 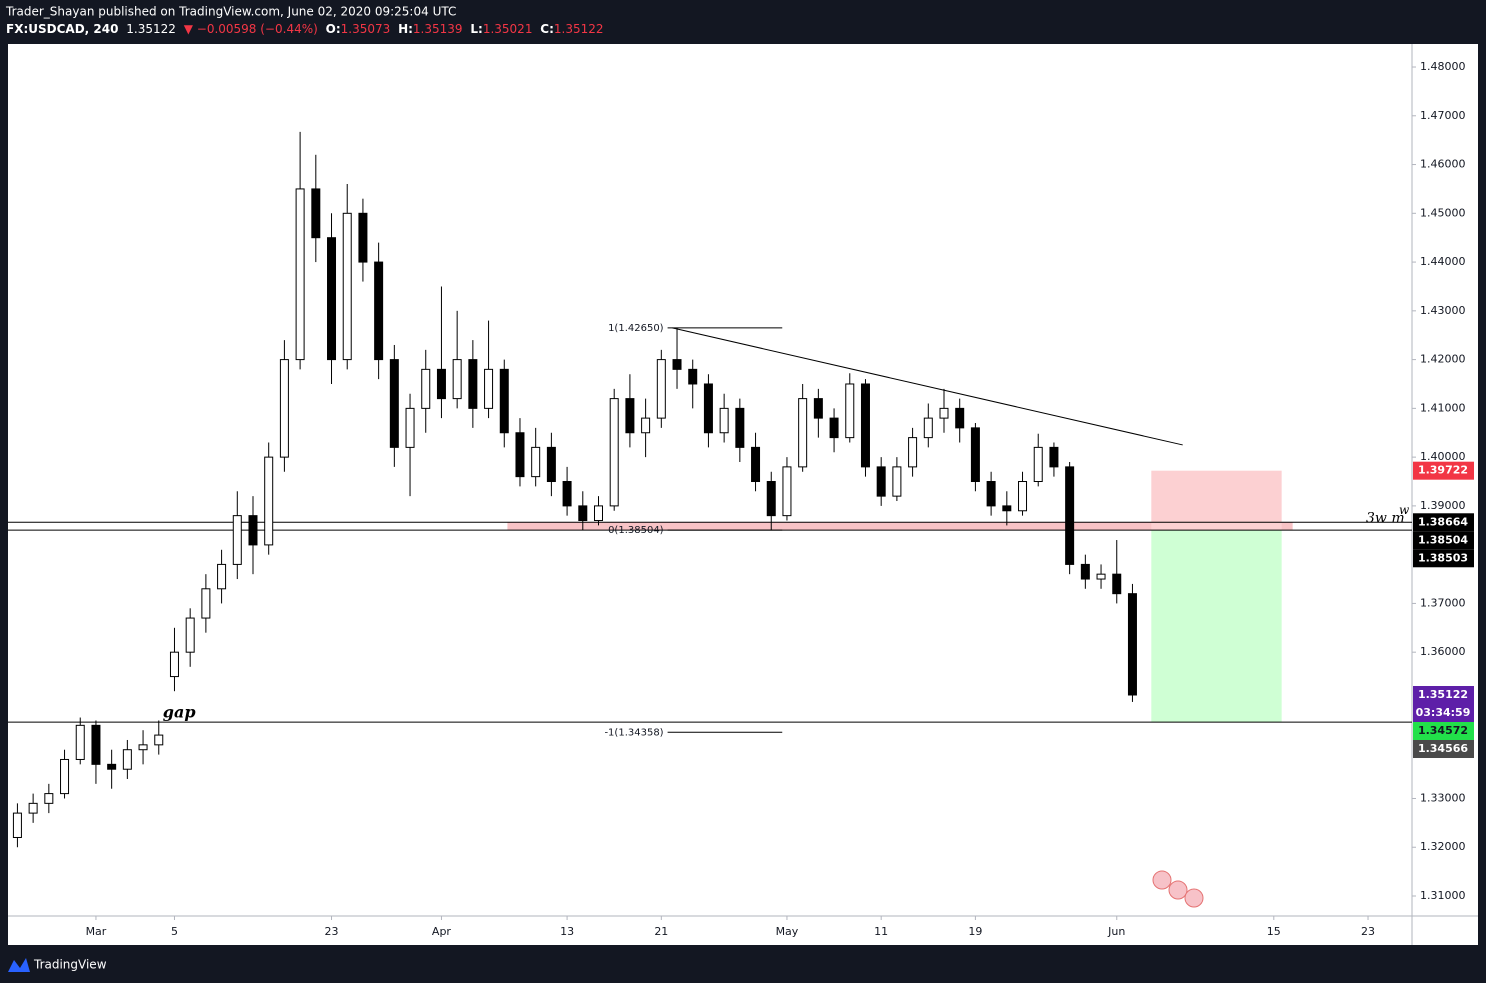 I want to click on x-tick-label: 13, so click(x=567, y=931).